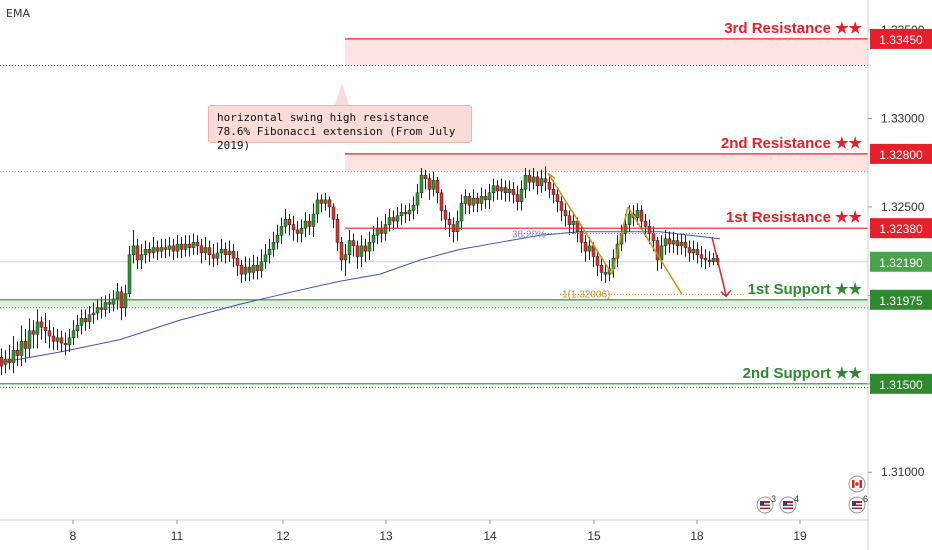 The width and height of the screenshot is (932, 550). Describe the element at coordinates (903, 472) in the screenshot. I see `y-tick-label: 1.31000` at that location.